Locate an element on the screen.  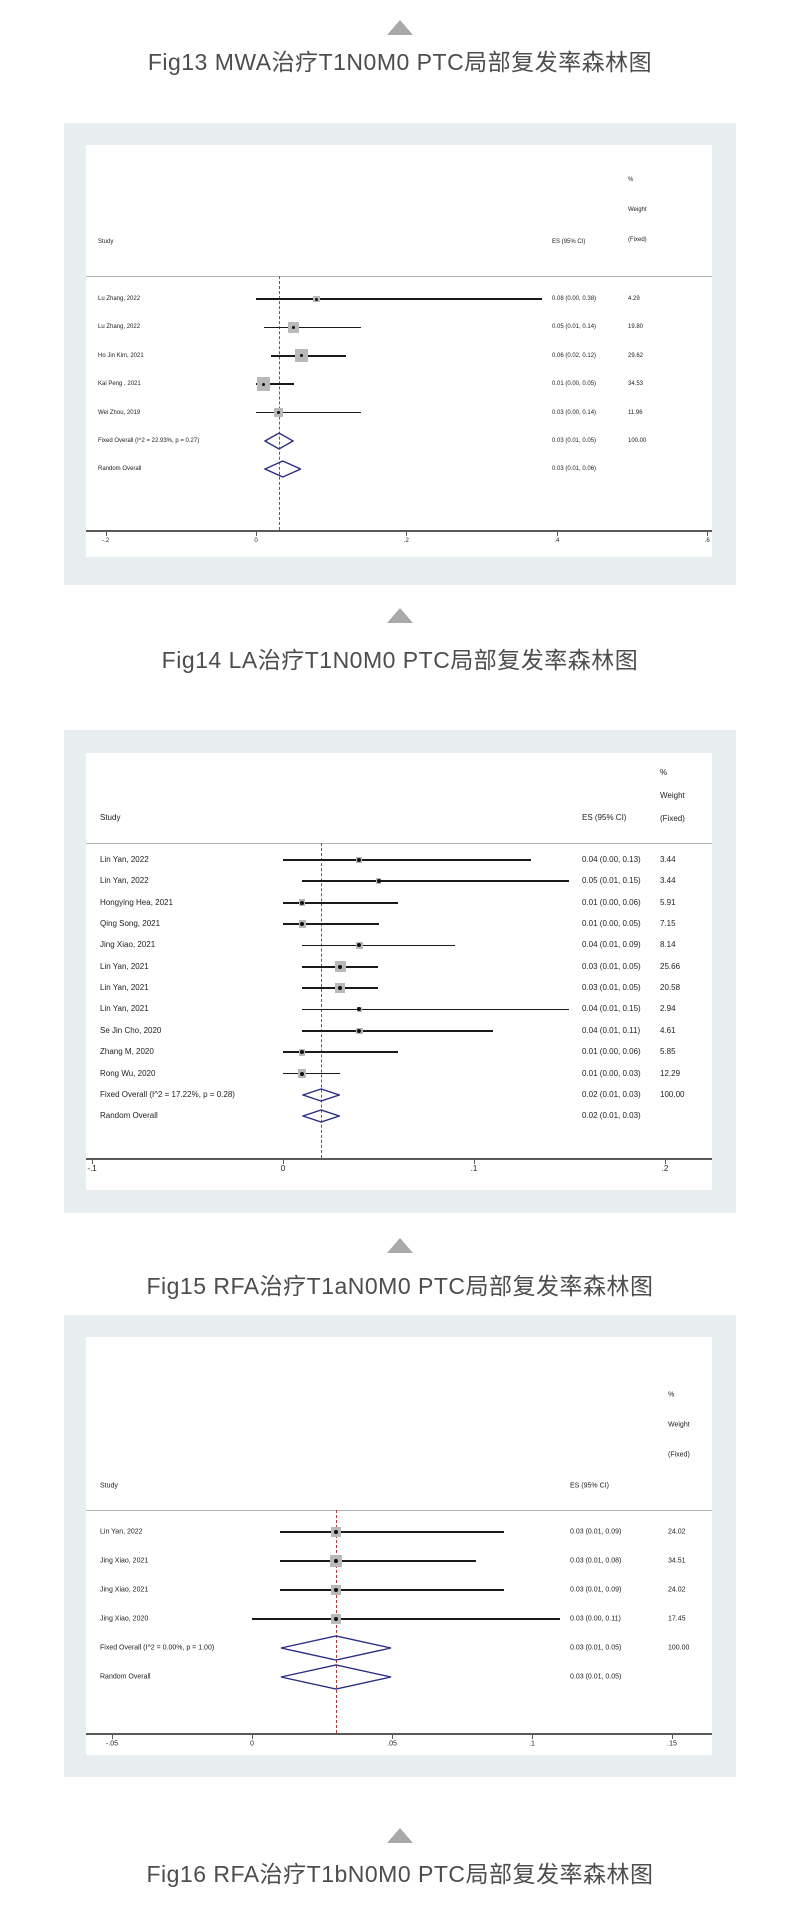
weight-value: 29.62 is located at coordinates (636, 355).